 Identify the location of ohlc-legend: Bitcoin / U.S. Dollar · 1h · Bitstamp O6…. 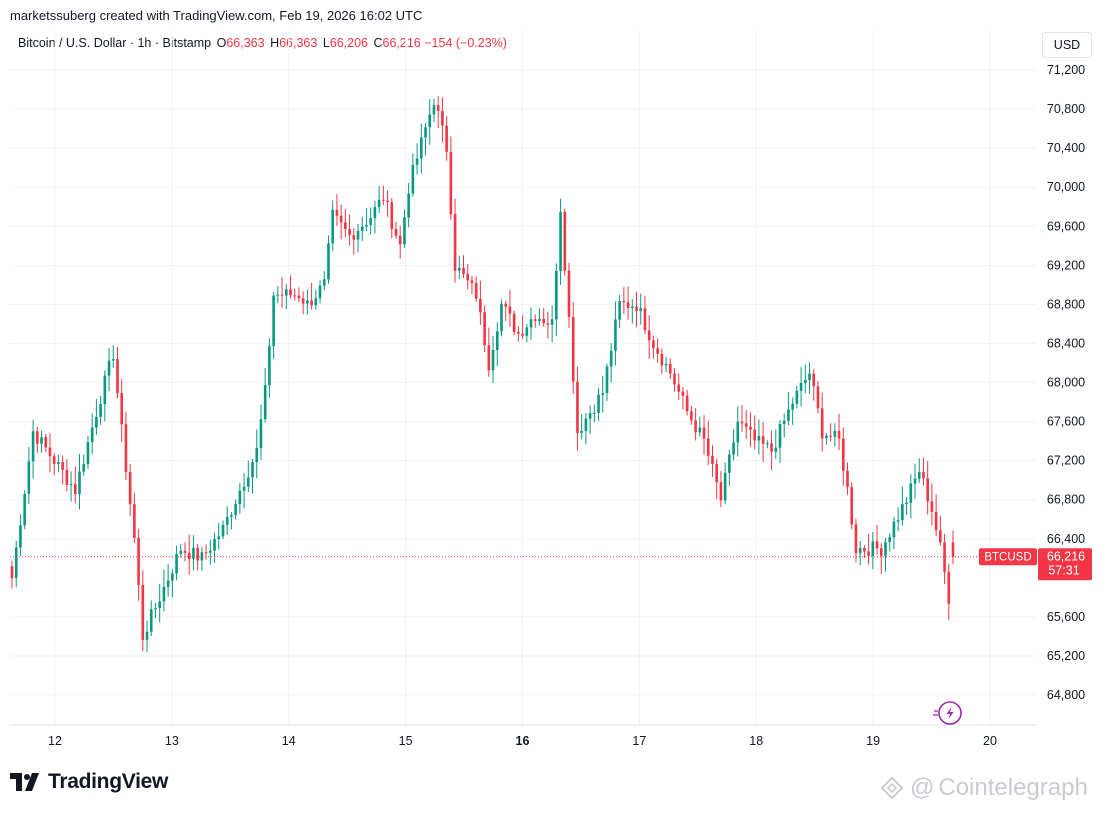
(262, 43).